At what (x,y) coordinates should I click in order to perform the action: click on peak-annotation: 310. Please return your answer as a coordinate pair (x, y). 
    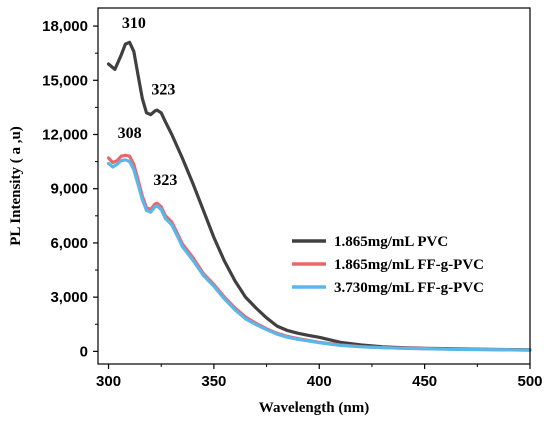
    Looking at the image, I should click on (134, 23).